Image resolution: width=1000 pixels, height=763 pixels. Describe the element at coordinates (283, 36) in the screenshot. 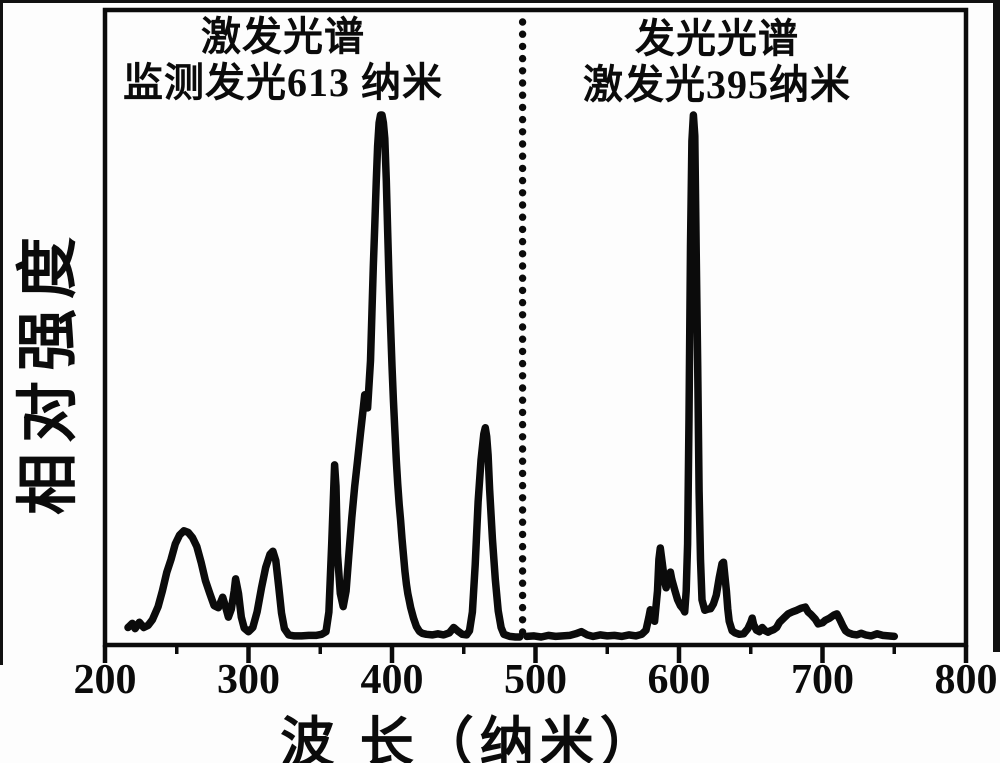

I see `annotation-excitation-line1: 激发光谱` at that location.